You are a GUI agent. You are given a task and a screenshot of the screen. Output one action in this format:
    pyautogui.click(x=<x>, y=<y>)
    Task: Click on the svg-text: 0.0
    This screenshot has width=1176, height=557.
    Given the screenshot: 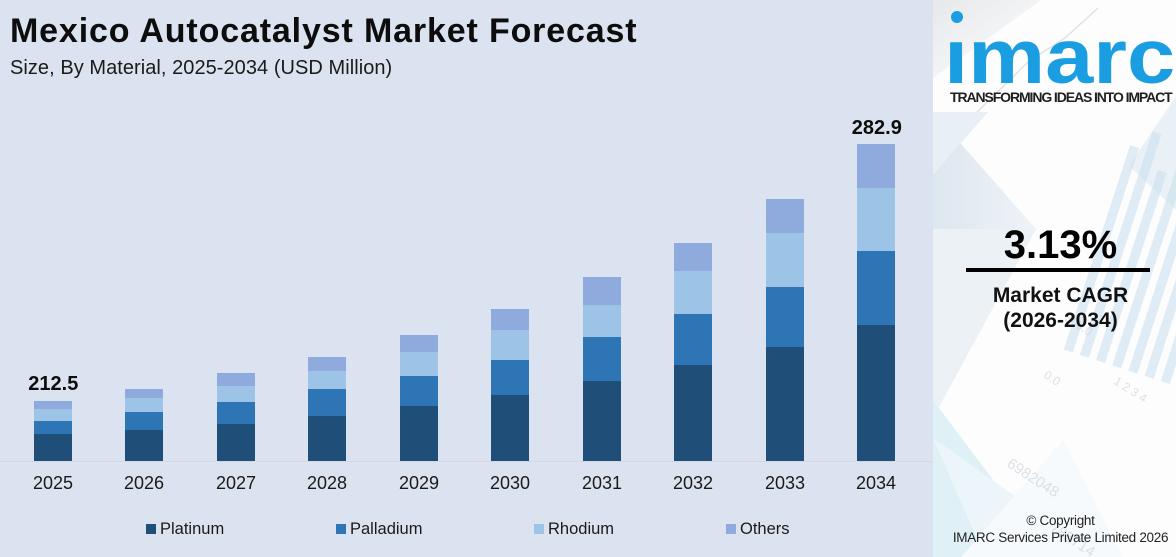 What is the action you would take?
    pyautogui.click(x=1052, y=378)
    